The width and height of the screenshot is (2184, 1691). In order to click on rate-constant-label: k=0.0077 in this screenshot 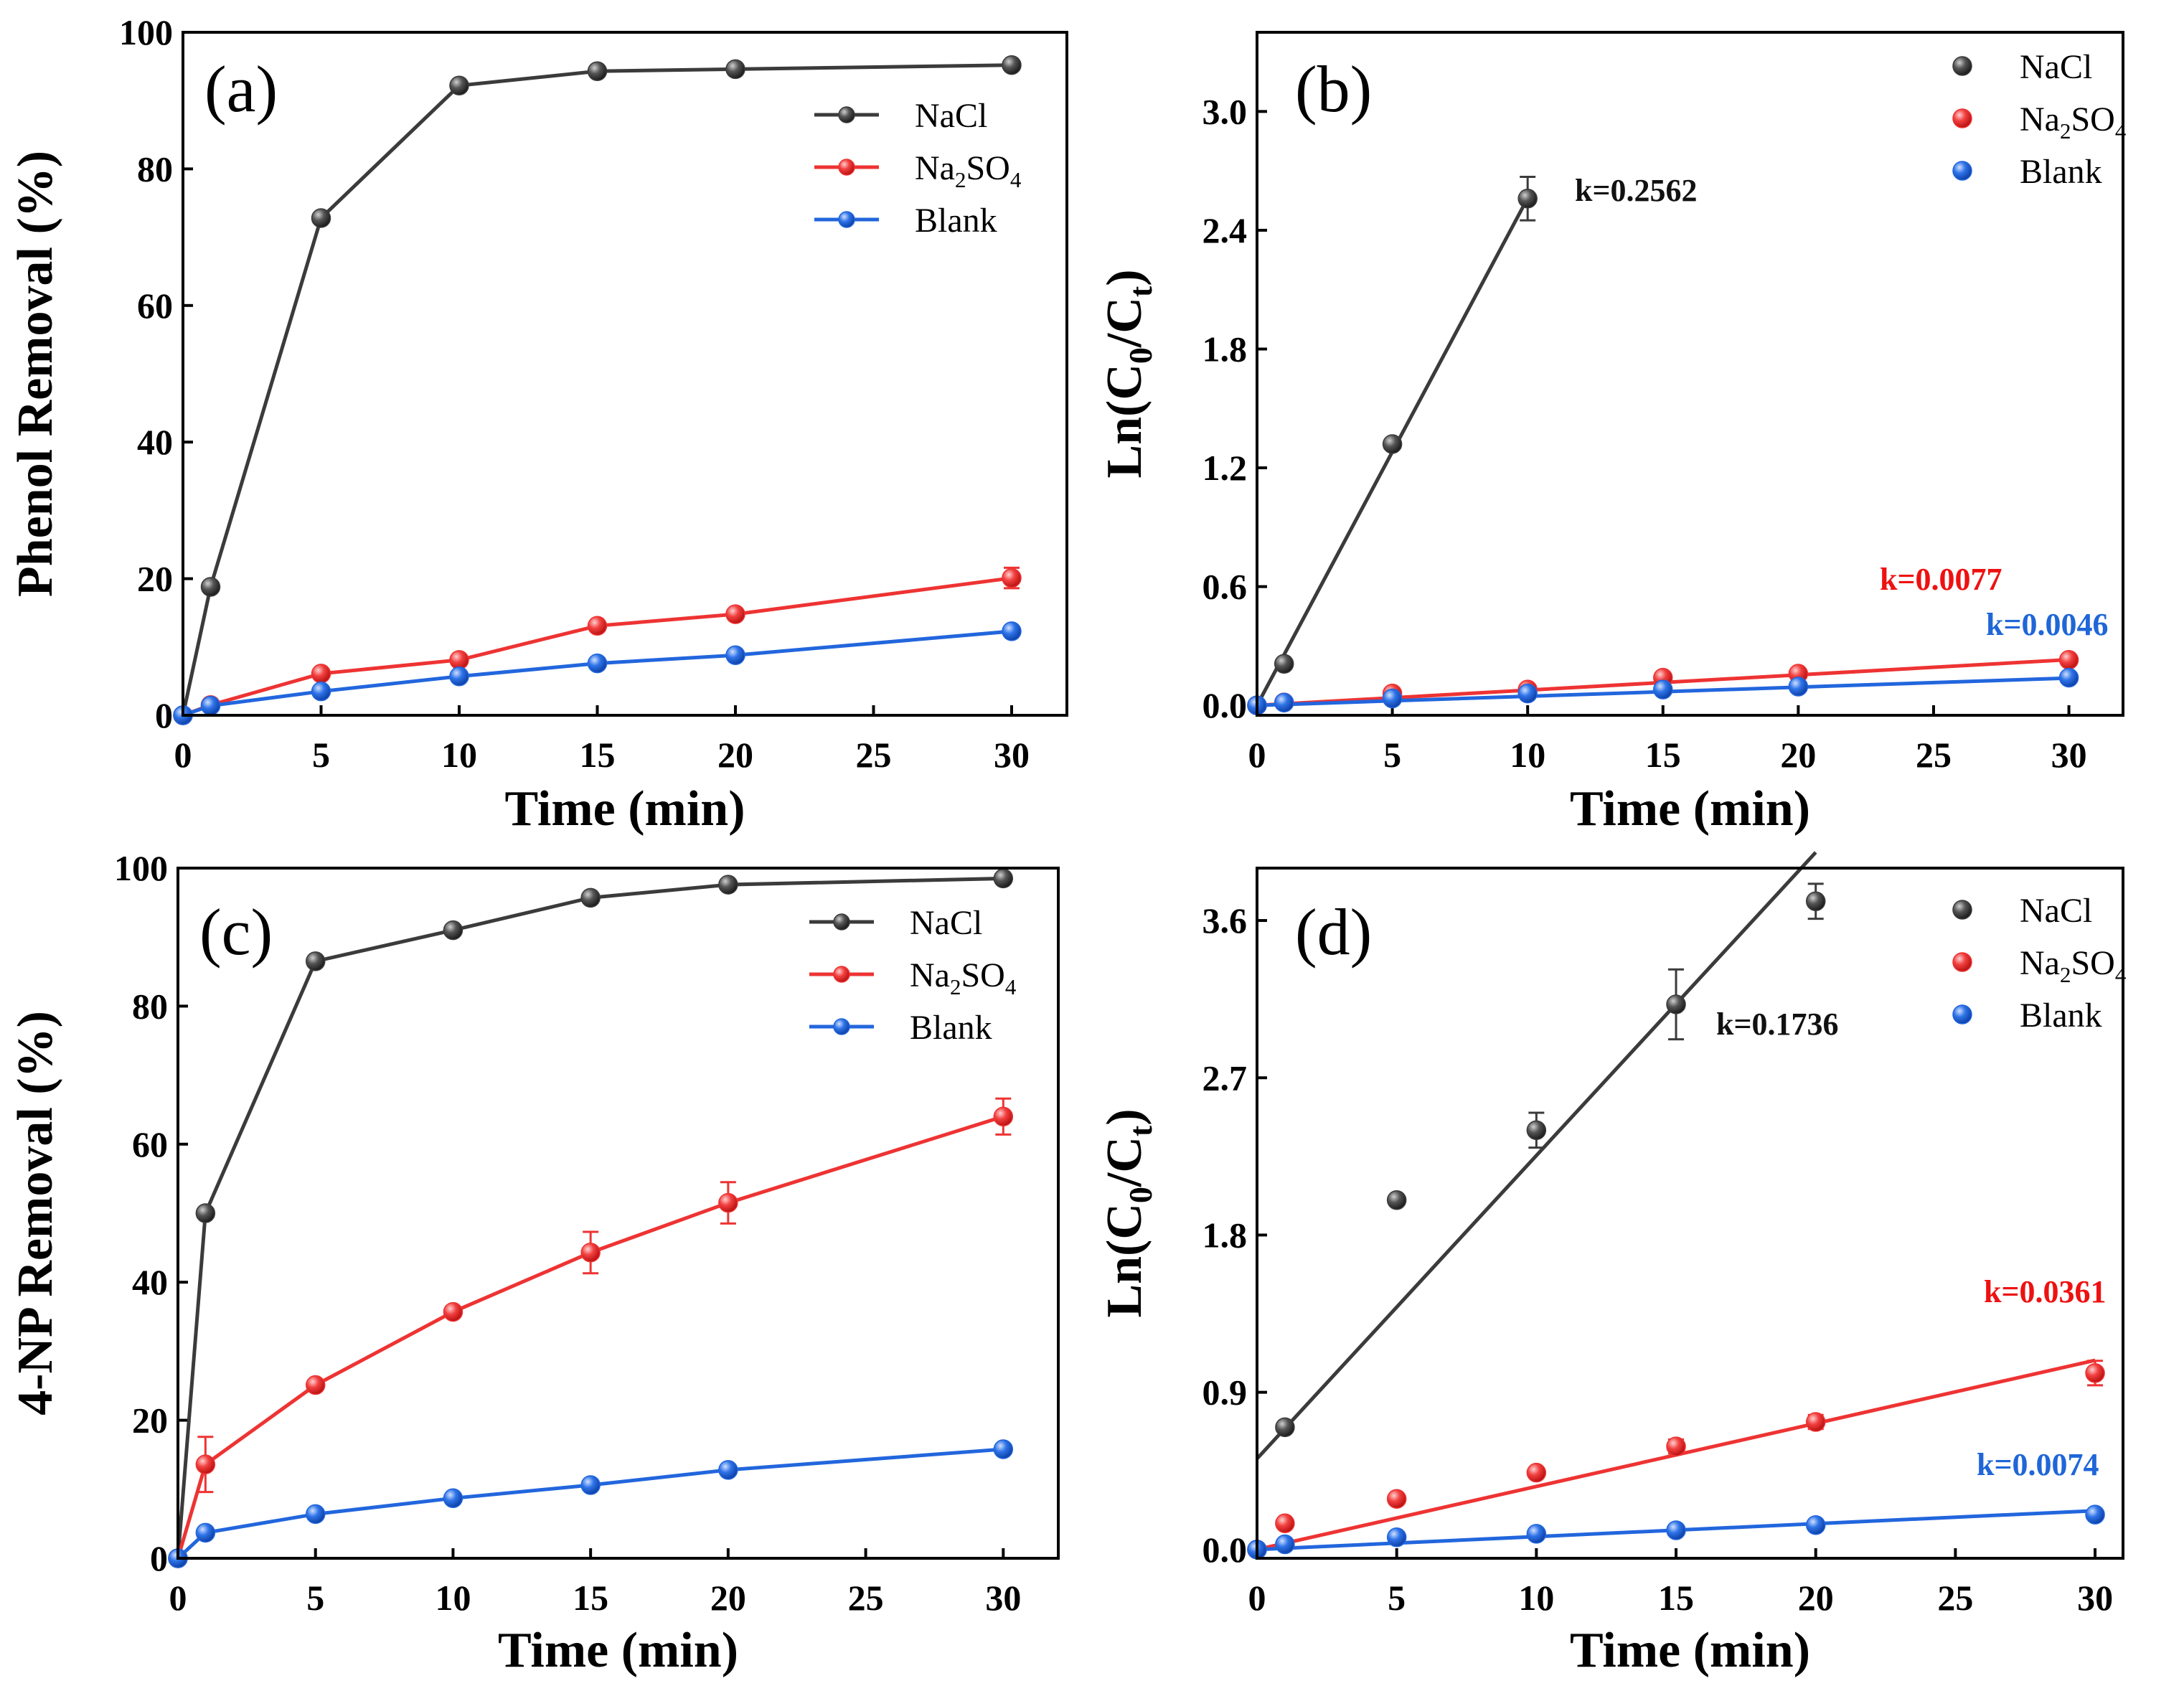, I will do `click(1941, 579)`.